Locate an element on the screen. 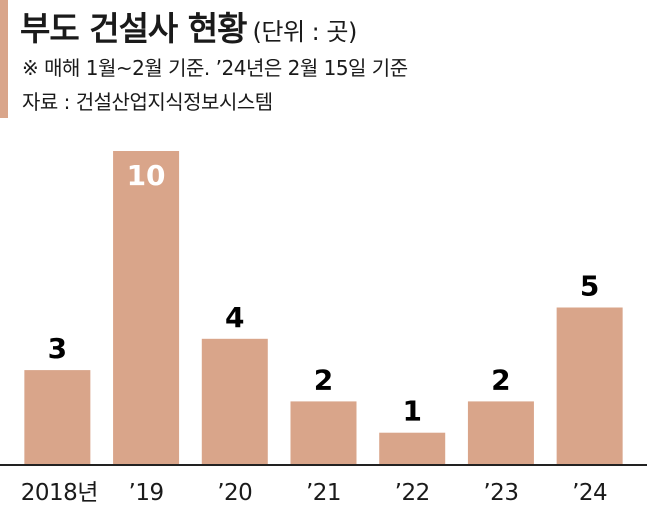 The width and height of the screenshot is (647, 508). tick-label-5: ’23 is located at coordinates (500, 493).